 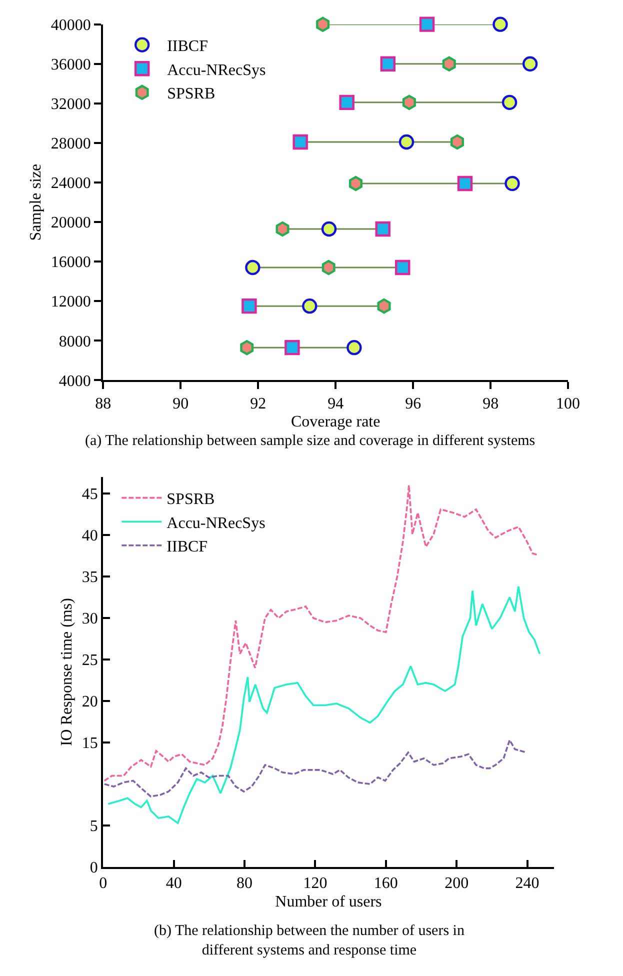 What do you see at coordinates (70, 65) in the screenshot?
I see `y-tick-label: 36000` at bounding box center [70, 65].